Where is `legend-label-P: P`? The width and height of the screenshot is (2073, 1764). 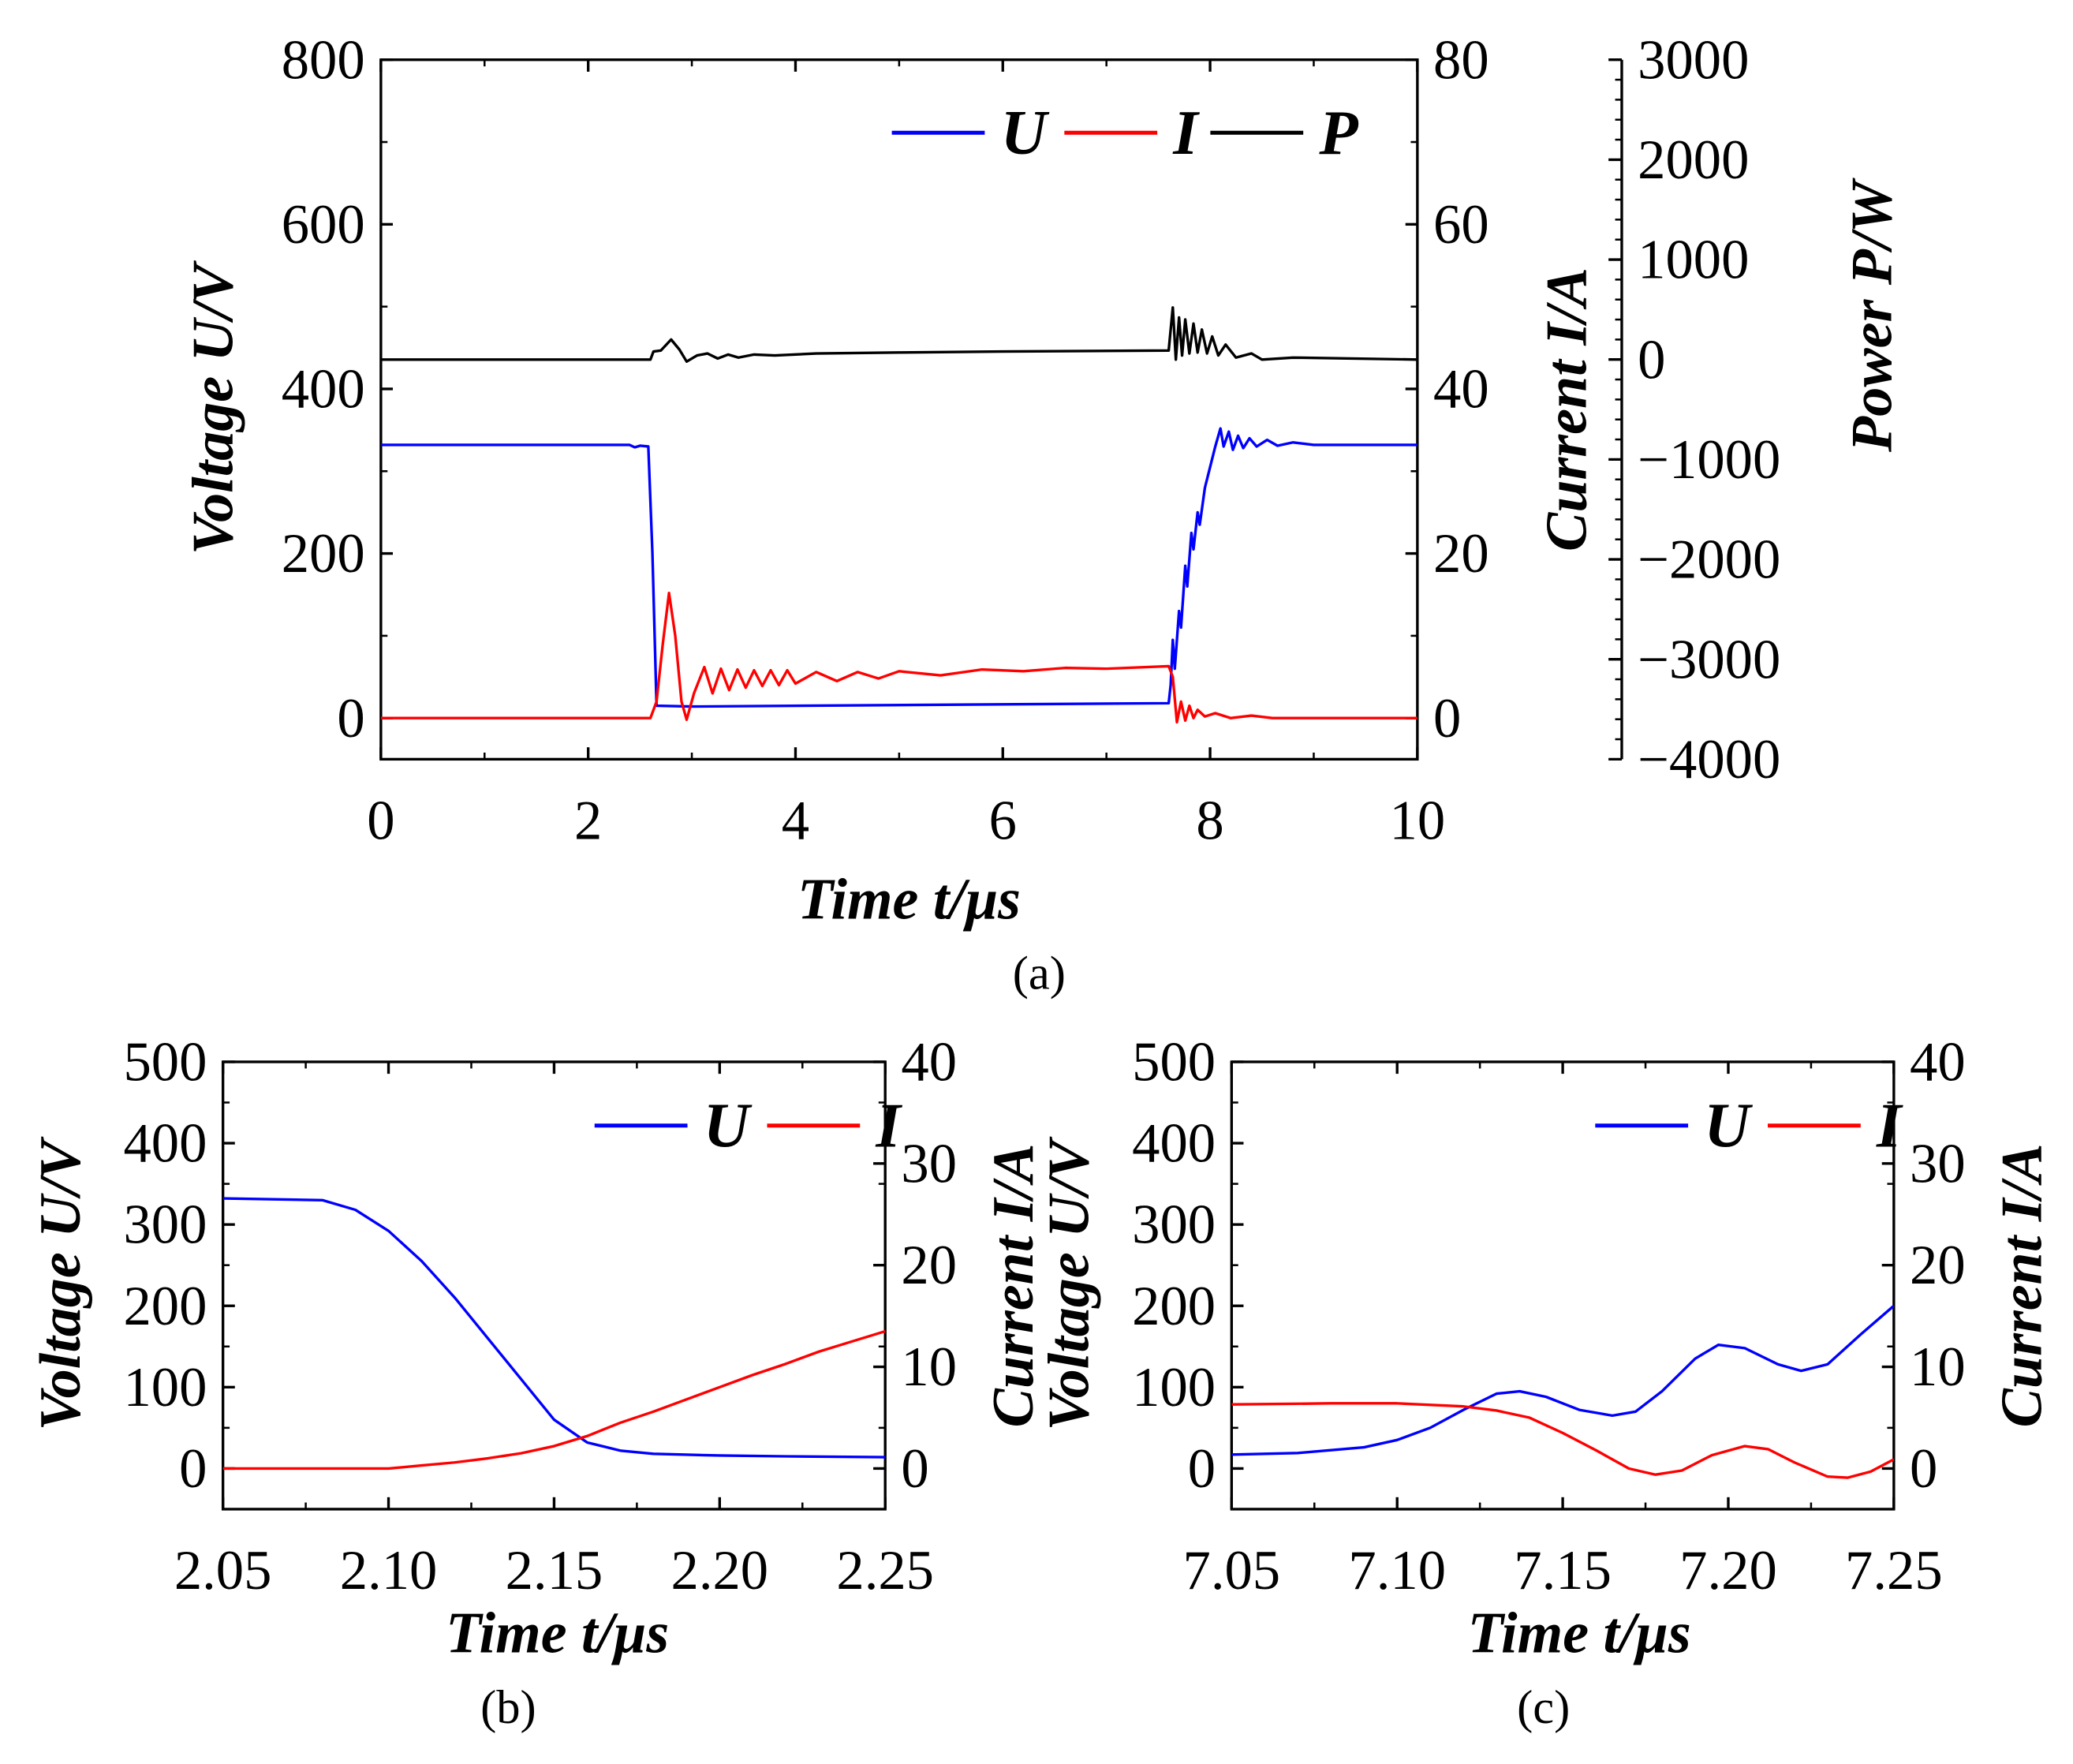 legend-label-P: P is located at coordinates (1338, 133).